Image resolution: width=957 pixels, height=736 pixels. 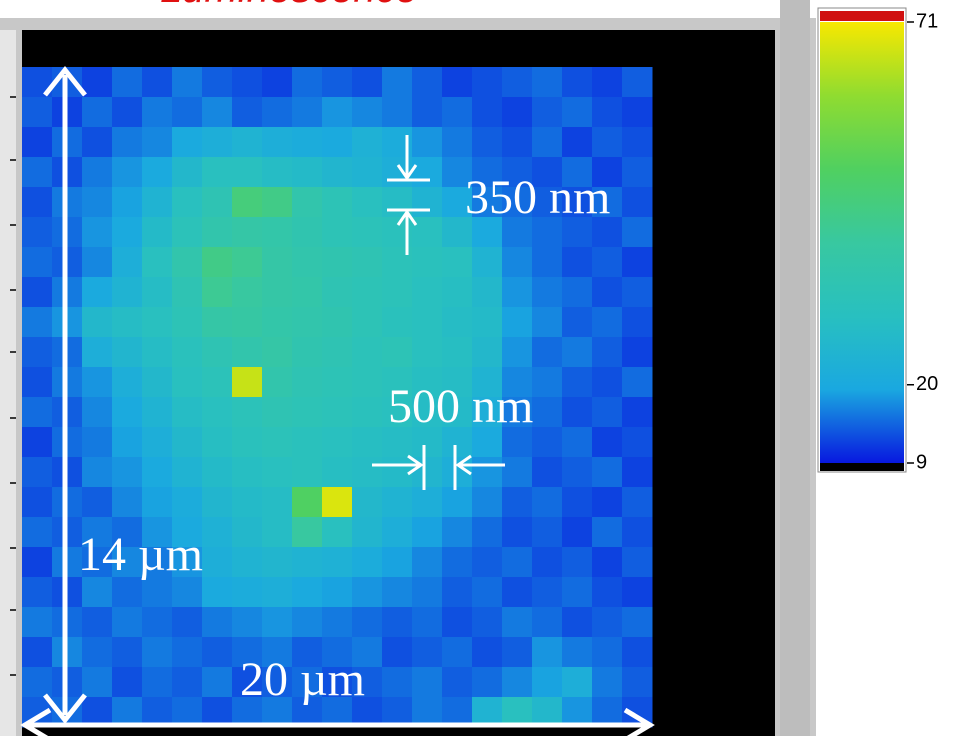 I want to click on gap-arrows, so click(x=438, y=312).